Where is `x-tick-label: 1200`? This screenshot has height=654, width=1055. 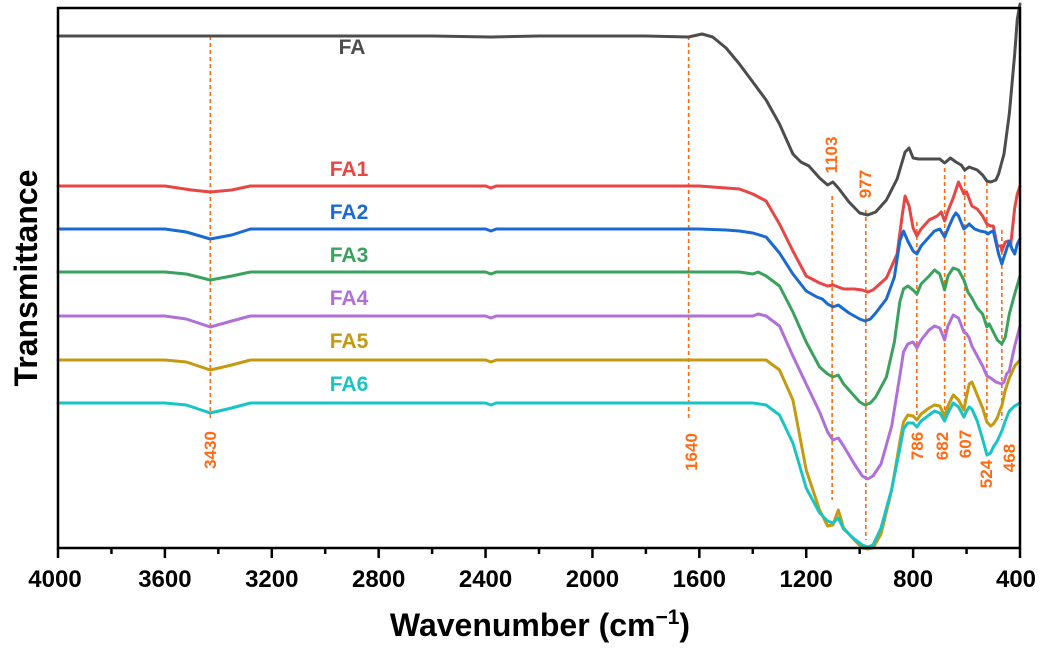
x-tick-label: 1200 is located at coordinates (806, 579).